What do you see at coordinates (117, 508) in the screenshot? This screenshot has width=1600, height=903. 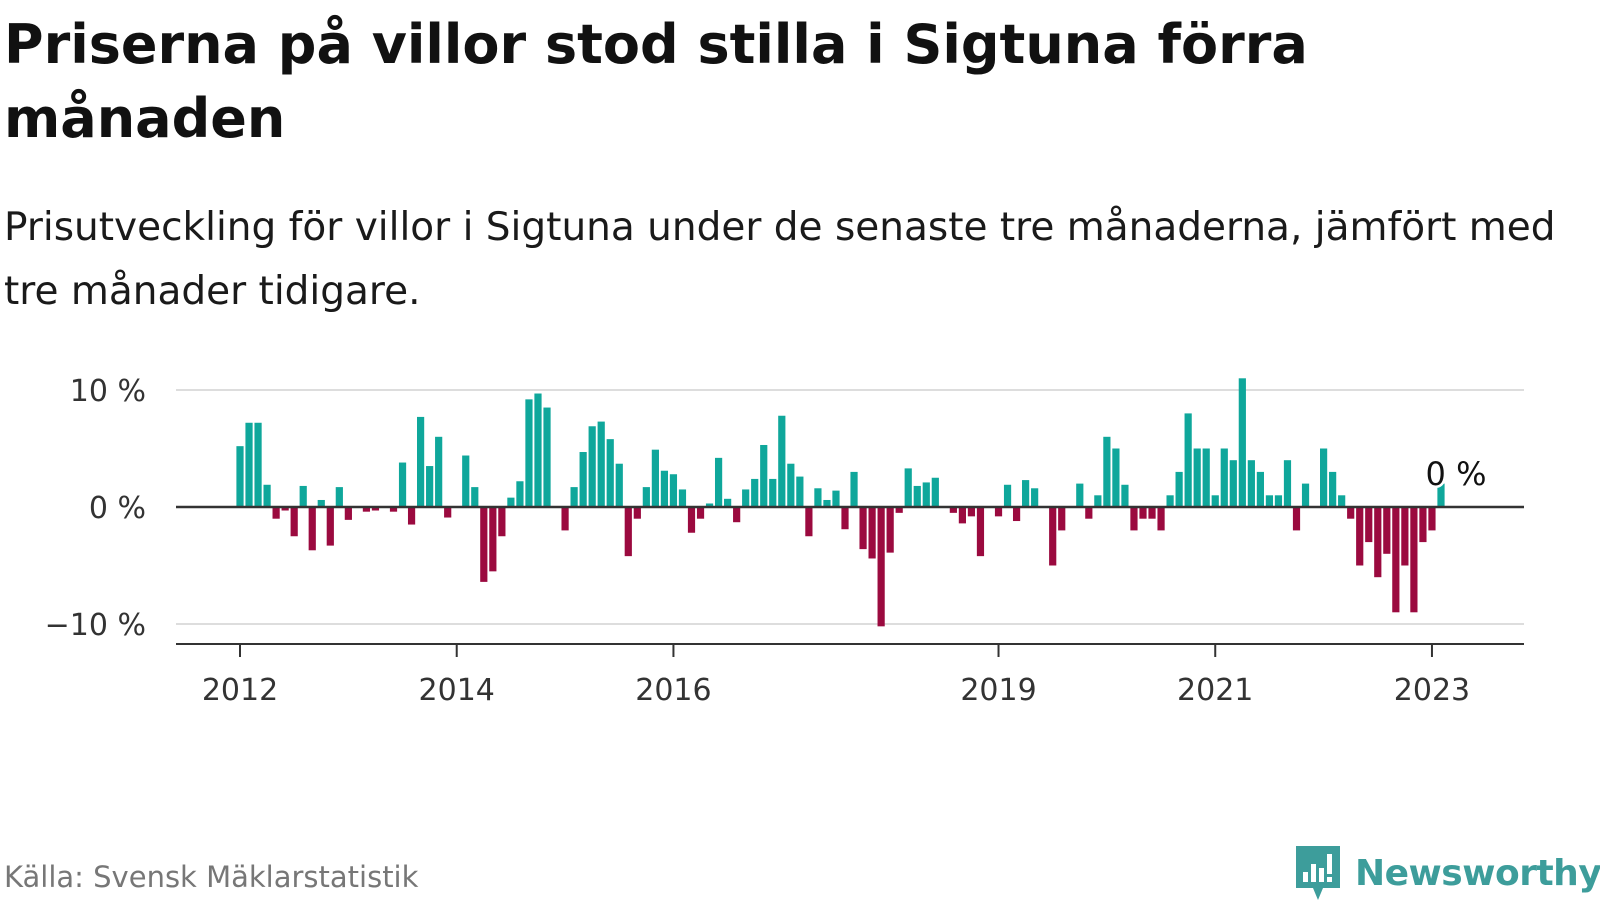 I see `y-tick-label: 0 %` at bounding box center [117, 508].